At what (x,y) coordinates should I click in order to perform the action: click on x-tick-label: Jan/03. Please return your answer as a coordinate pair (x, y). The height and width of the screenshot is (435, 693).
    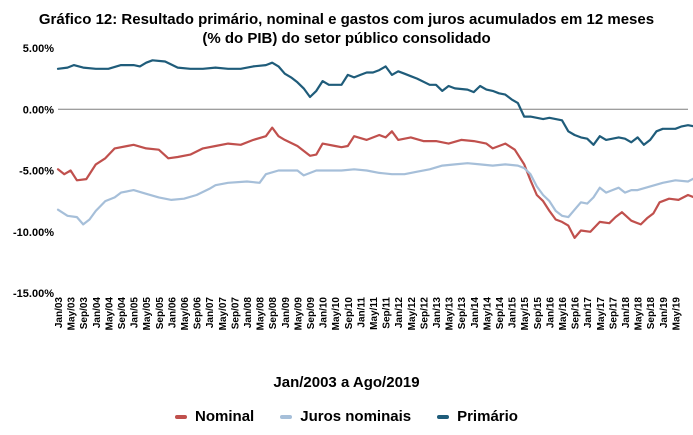
    Looking at the image, I should click on (59, 313).